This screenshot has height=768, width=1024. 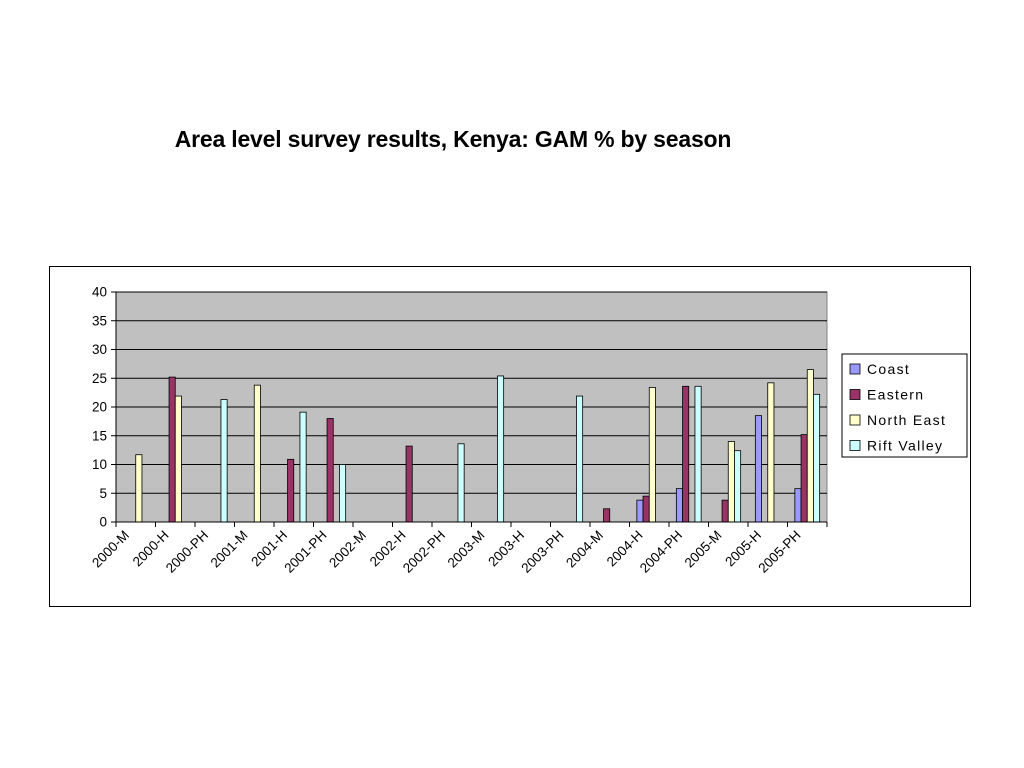 What do you see at coordinates (424, 552) in the screenshot?
I see `x-tick-label: 2002-PH` at bounding box center [424, 552].